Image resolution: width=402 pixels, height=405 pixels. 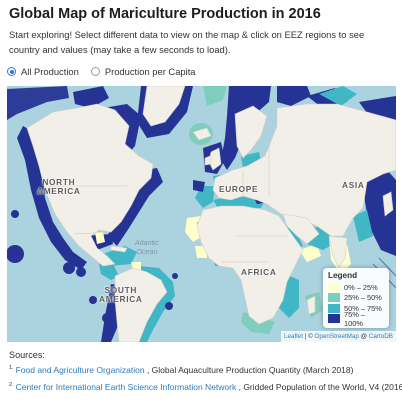 I want to click on greenland-landmass, so click(x=164, y=106).